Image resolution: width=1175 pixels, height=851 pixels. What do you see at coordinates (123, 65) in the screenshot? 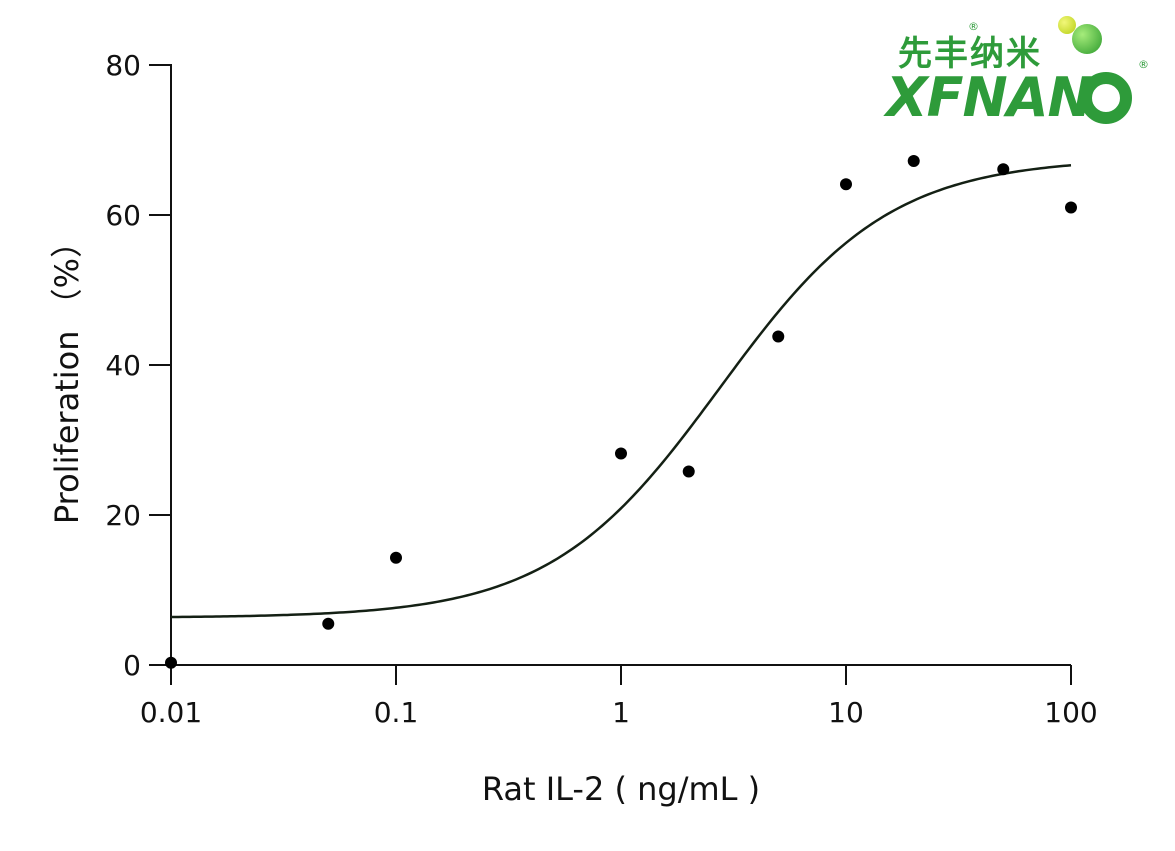
I see `y-tick-label: 80` at bounding box center [123, 65].